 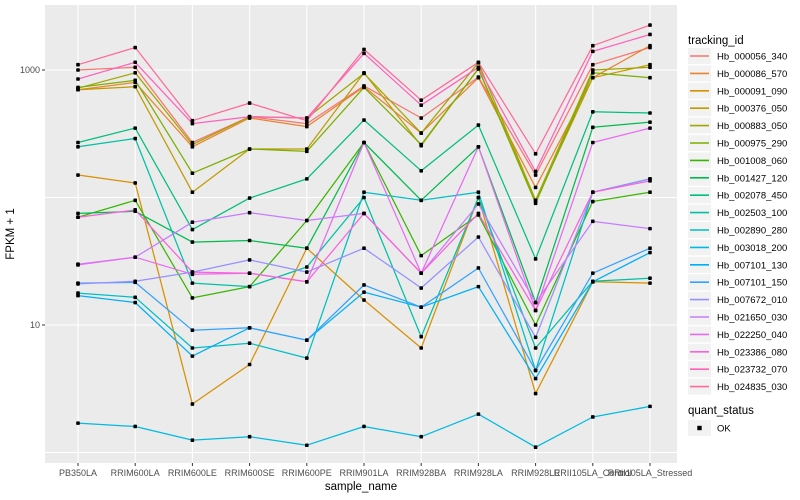 I want to click on x-tick-label: RRII105LA_Stressed, so click(x=650, y=473).